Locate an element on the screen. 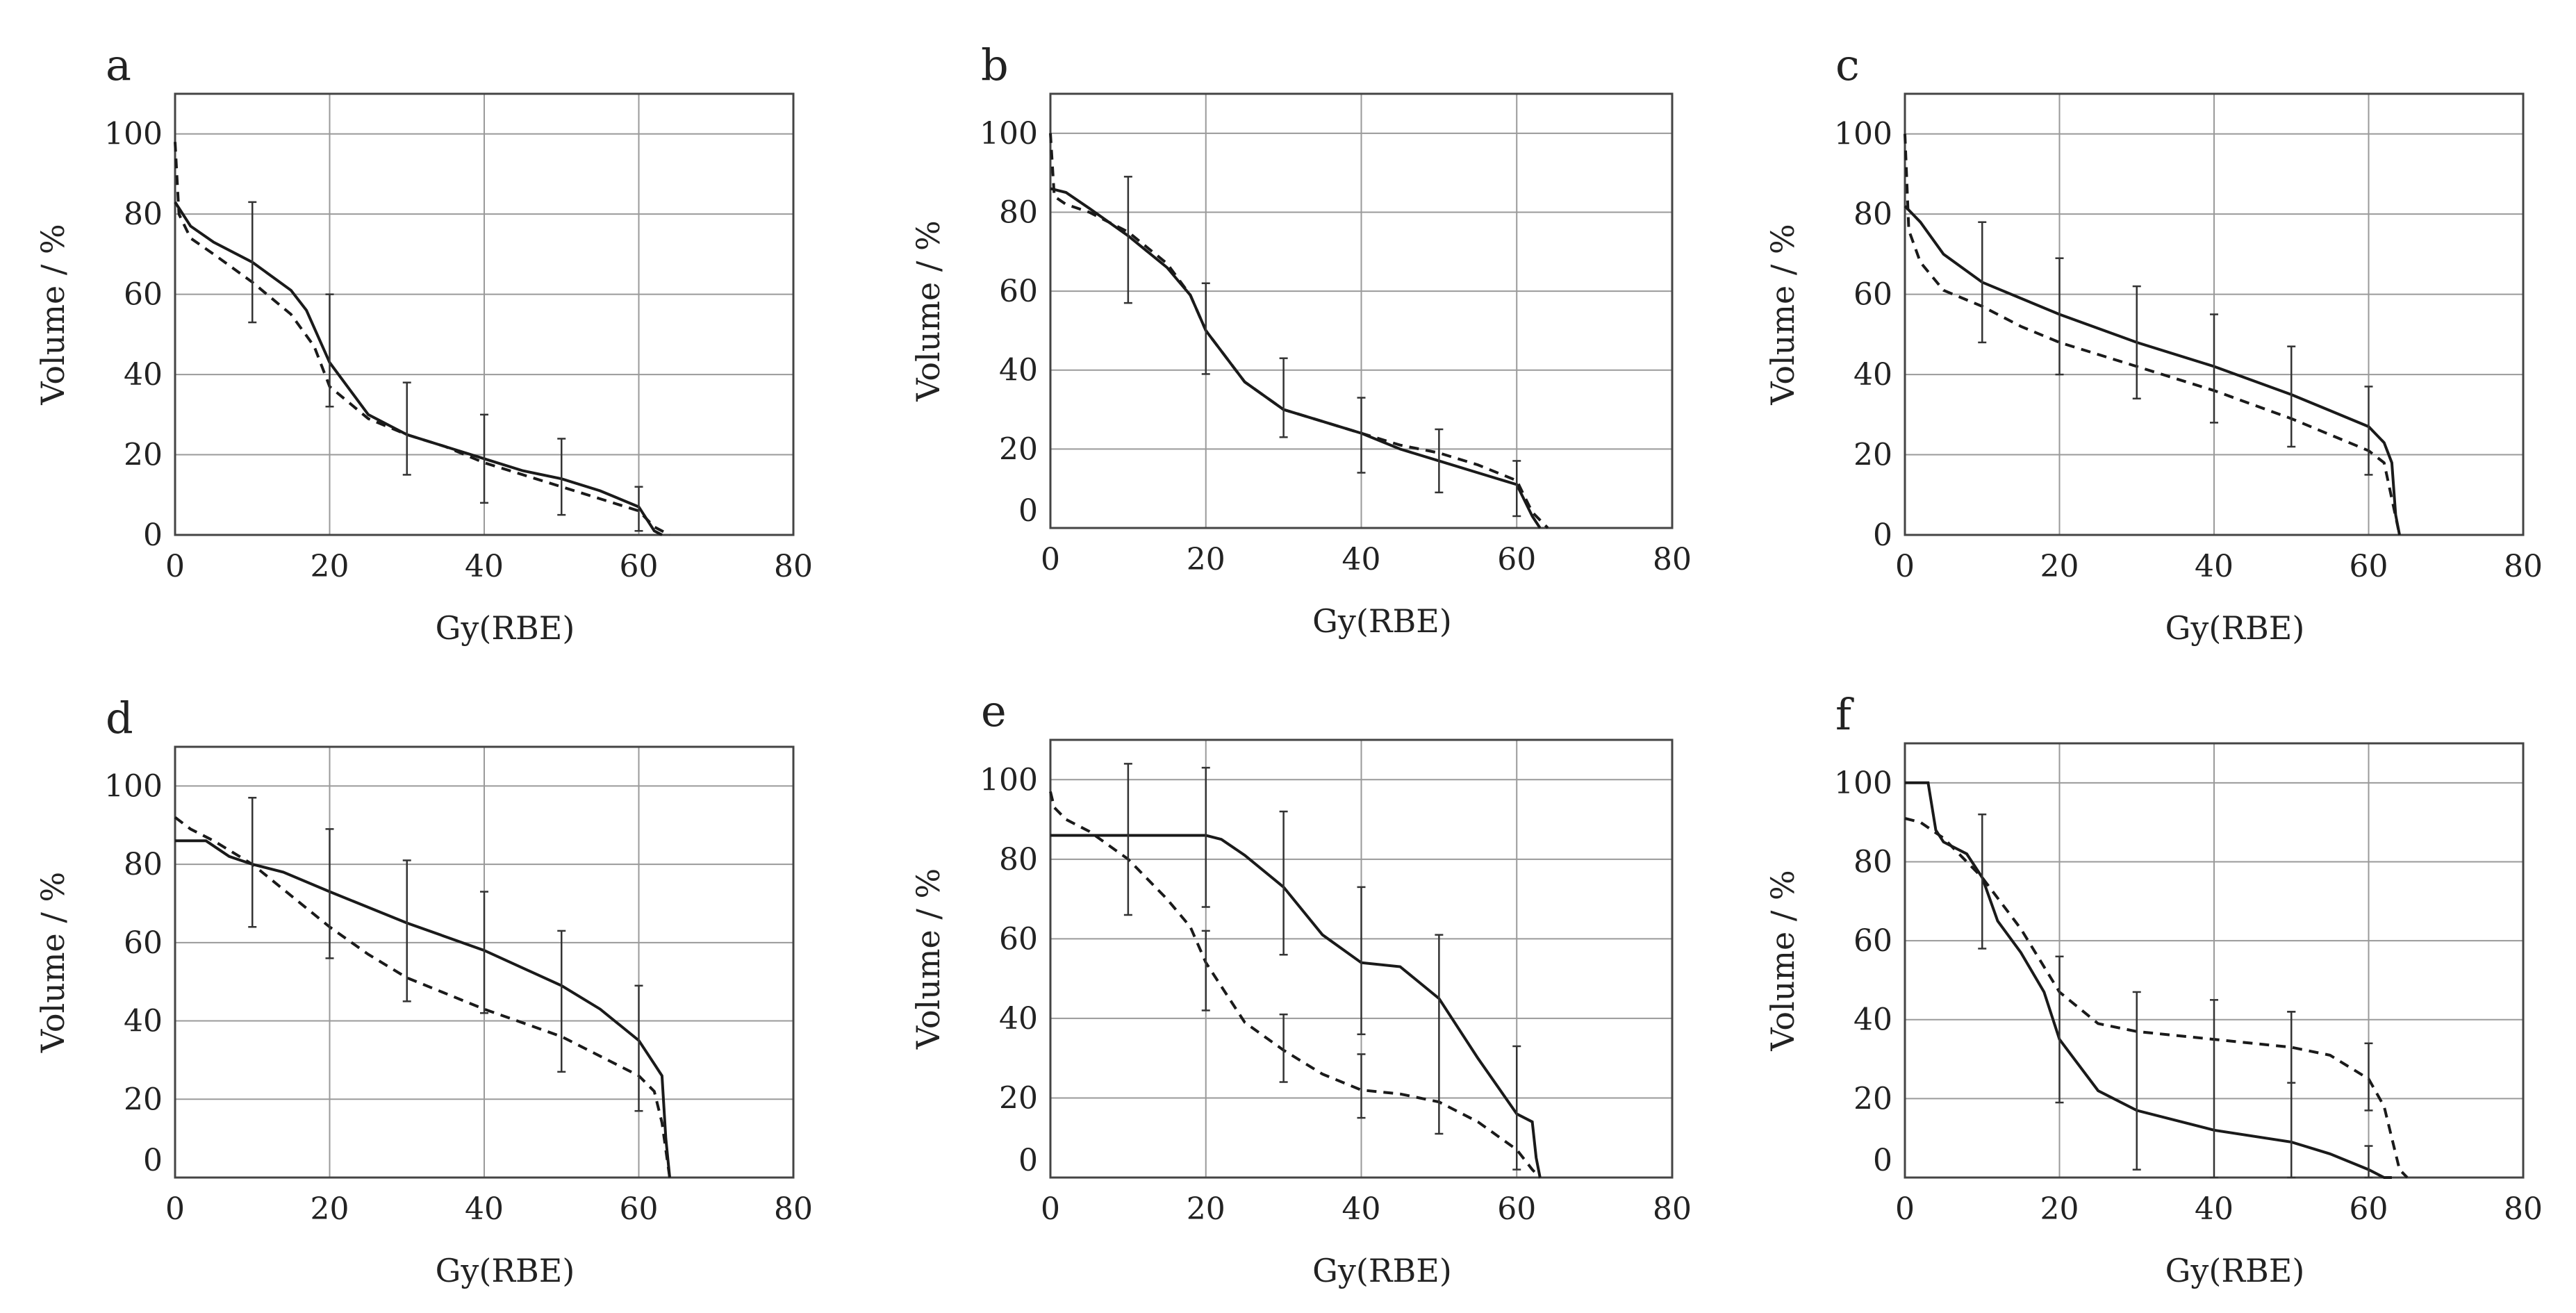 The height and width of the screenshot is (1313, 2576). panel-label: c is located at coordinates (1847, 65).